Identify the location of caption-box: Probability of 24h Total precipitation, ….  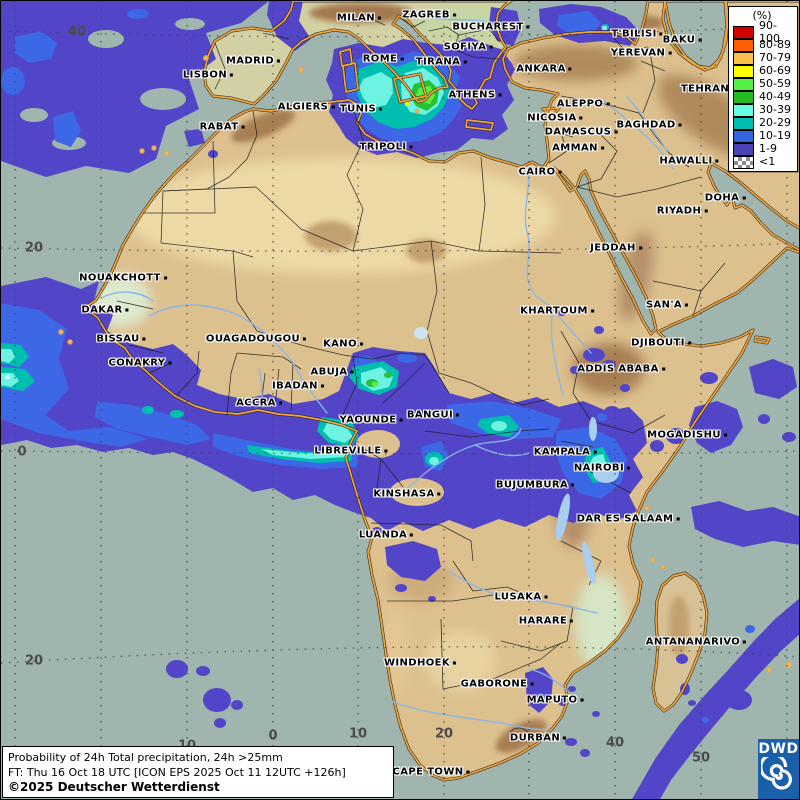
(198, 772).